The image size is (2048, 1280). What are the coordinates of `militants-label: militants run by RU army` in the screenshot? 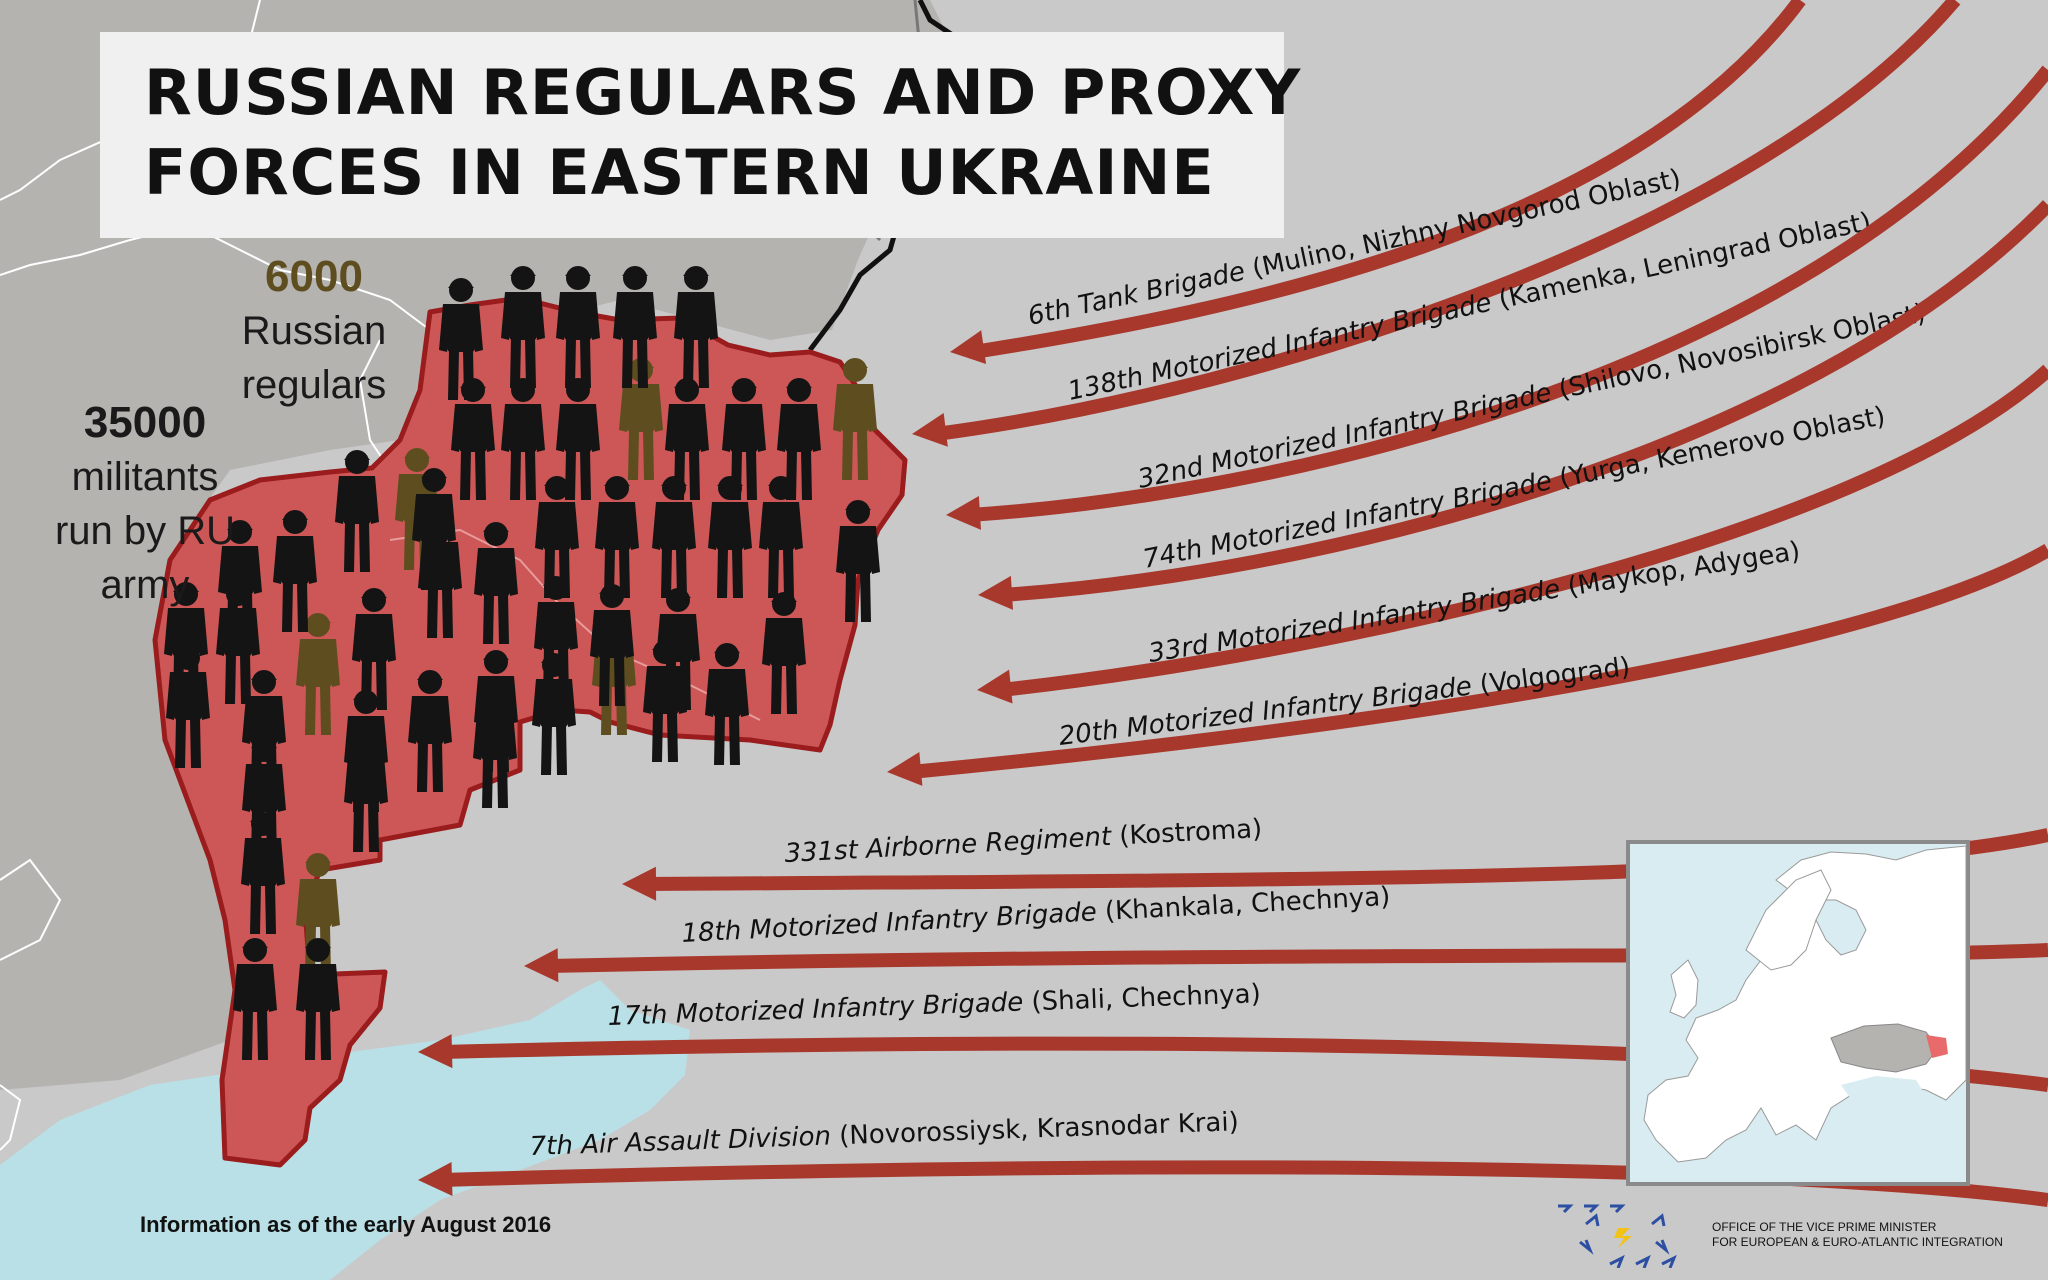 It's located at (145, 531).